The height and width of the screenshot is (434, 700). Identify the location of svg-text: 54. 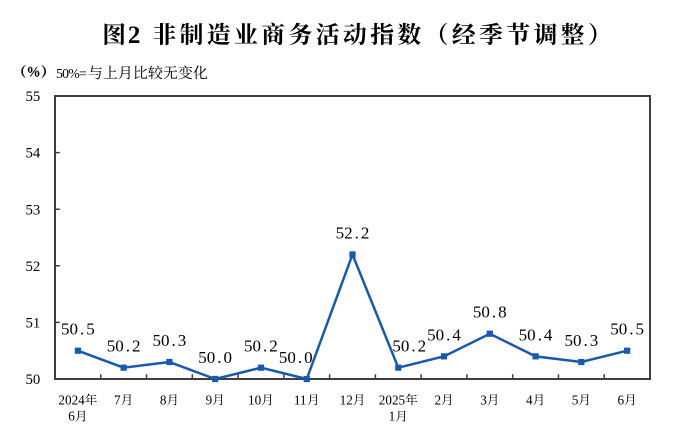
(33, 154).